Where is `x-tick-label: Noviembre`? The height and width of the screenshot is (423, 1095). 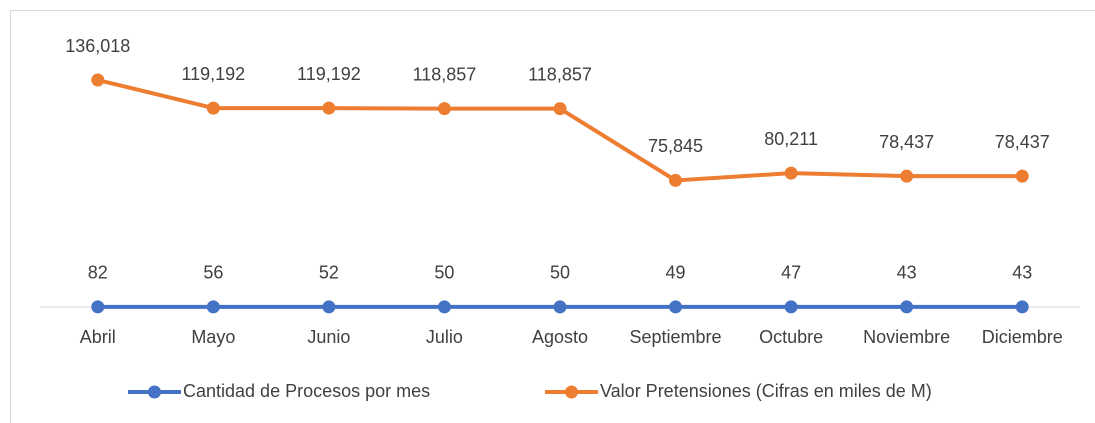 x-tick-label: Noviembre is located at coordinates (906, 337).